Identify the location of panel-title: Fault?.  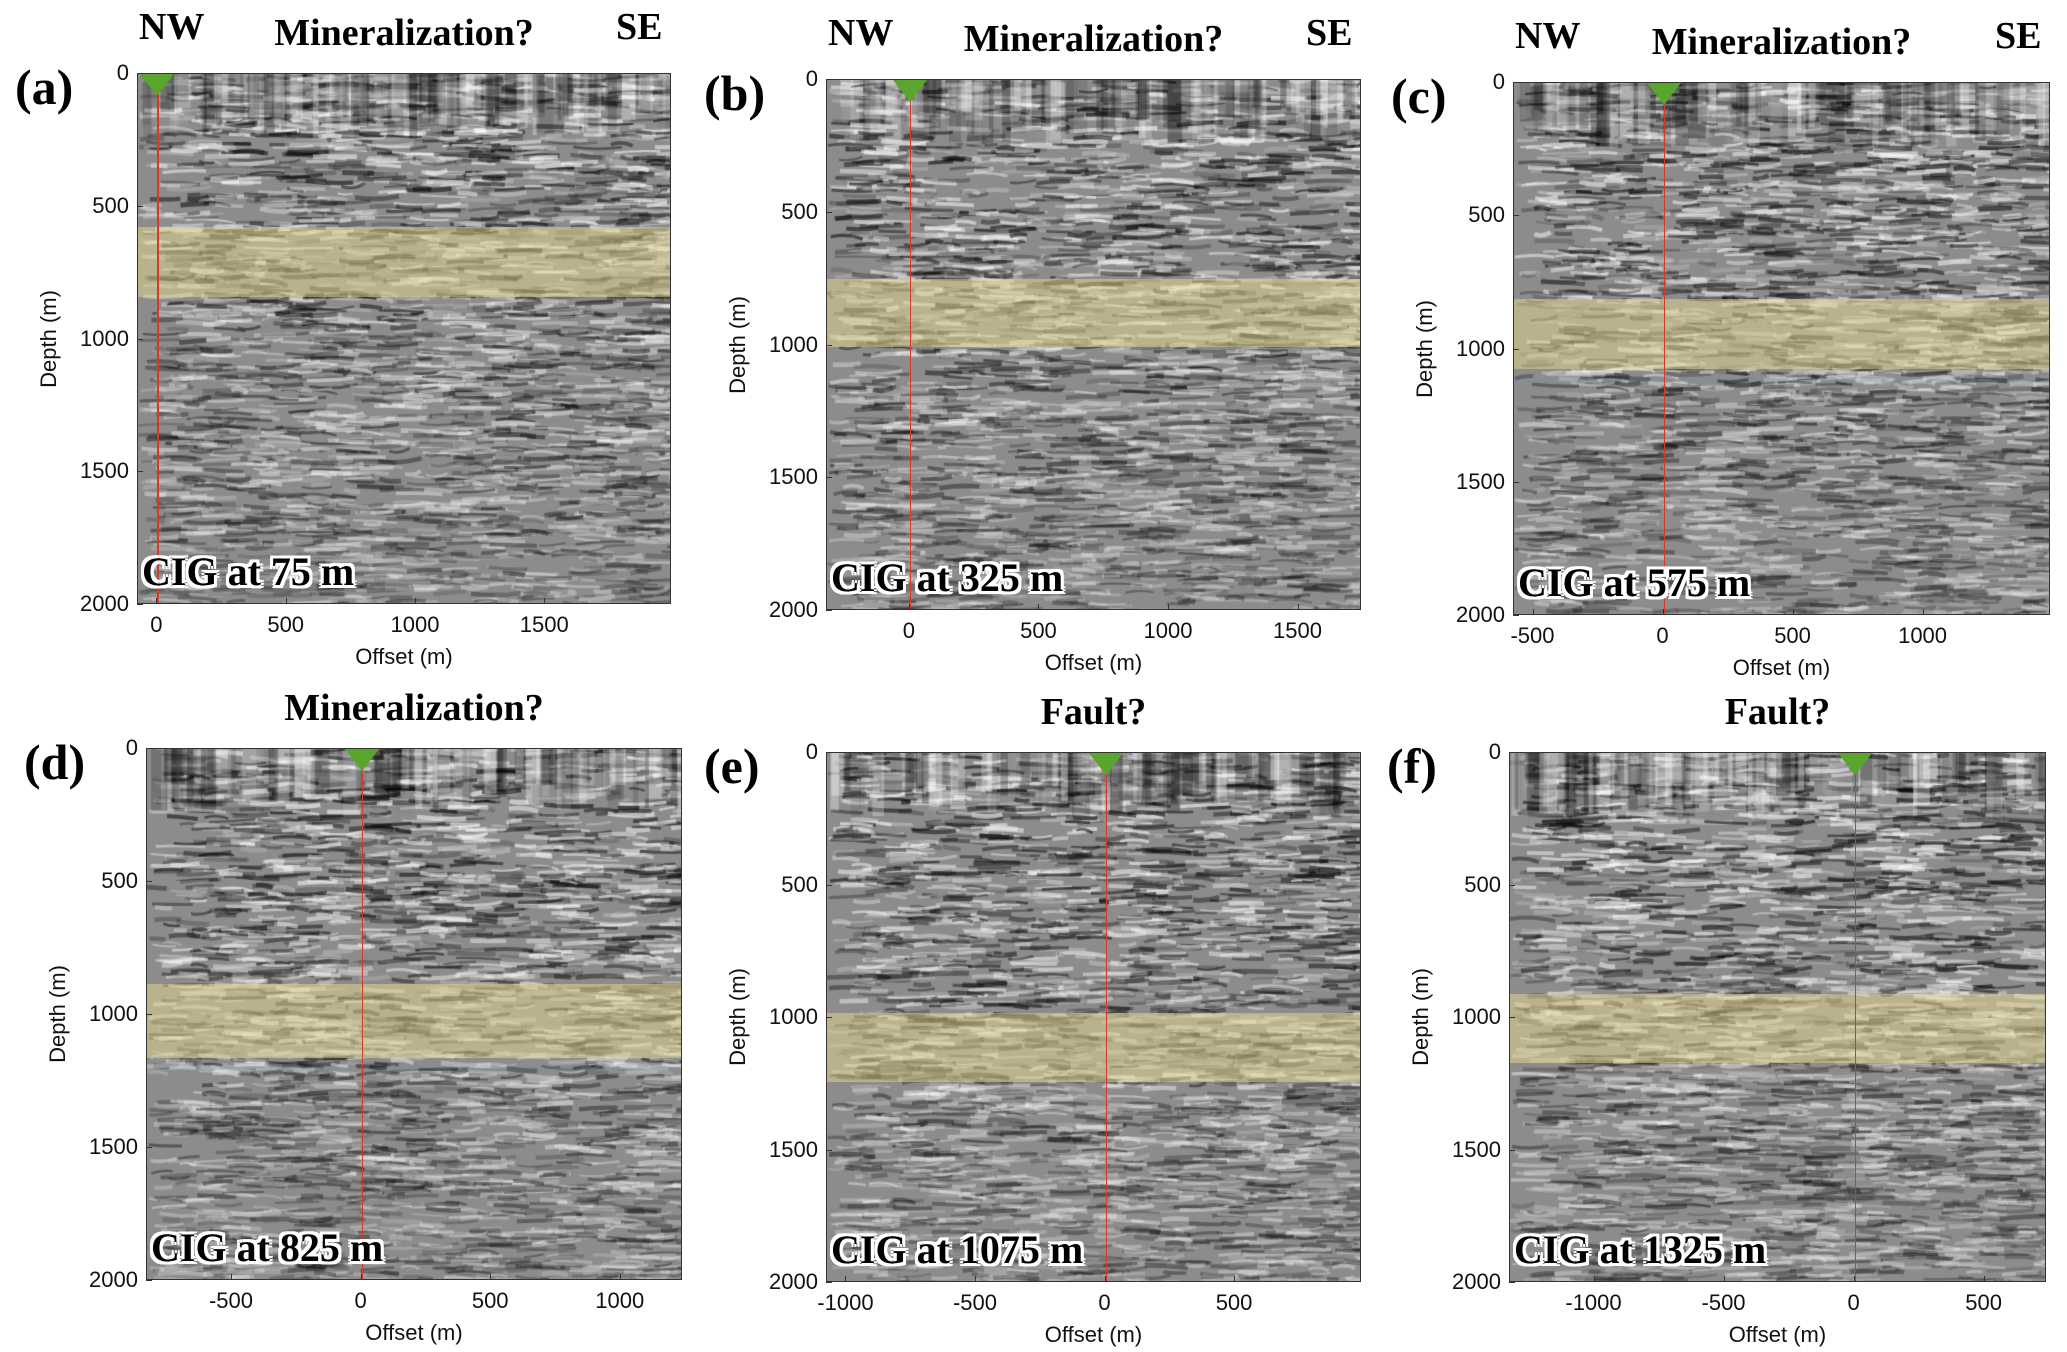
(1093, 712).